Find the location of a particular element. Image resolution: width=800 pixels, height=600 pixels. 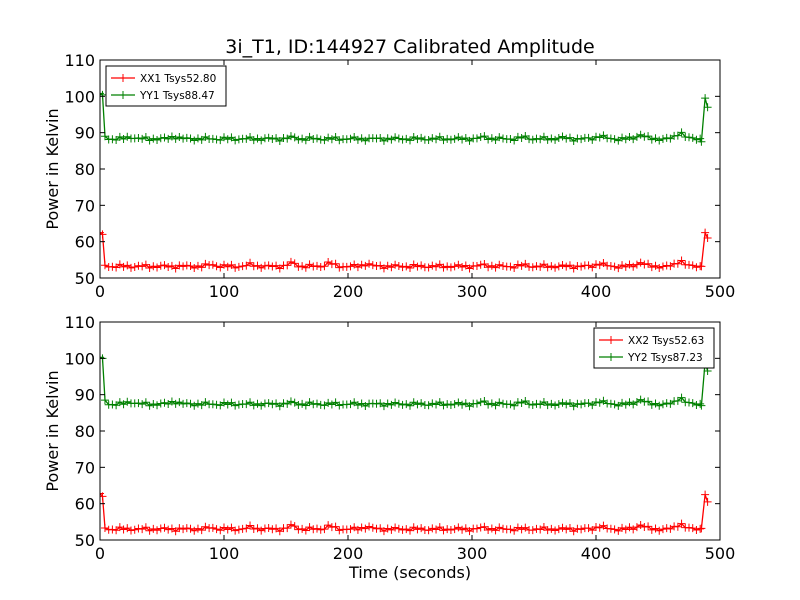

chart-title: 3i_T1, ID:144927 Calibrated Amplitude is located at coordinates (409, 47).